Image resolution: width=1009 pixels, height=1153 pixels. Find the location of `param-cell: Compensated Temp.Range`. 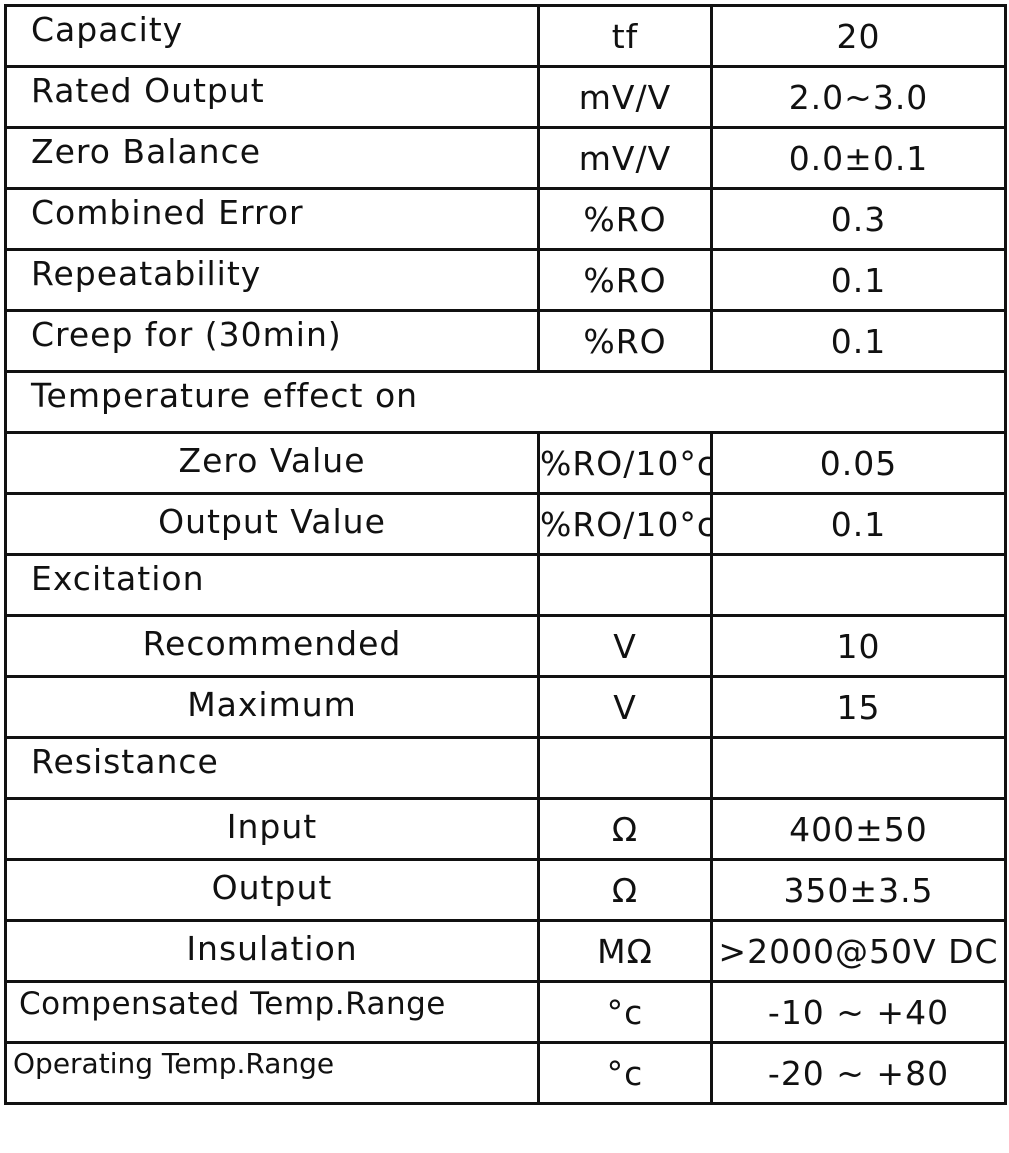

param-cell: Compensated Temp.Range is located at coordinates (272, 1012).